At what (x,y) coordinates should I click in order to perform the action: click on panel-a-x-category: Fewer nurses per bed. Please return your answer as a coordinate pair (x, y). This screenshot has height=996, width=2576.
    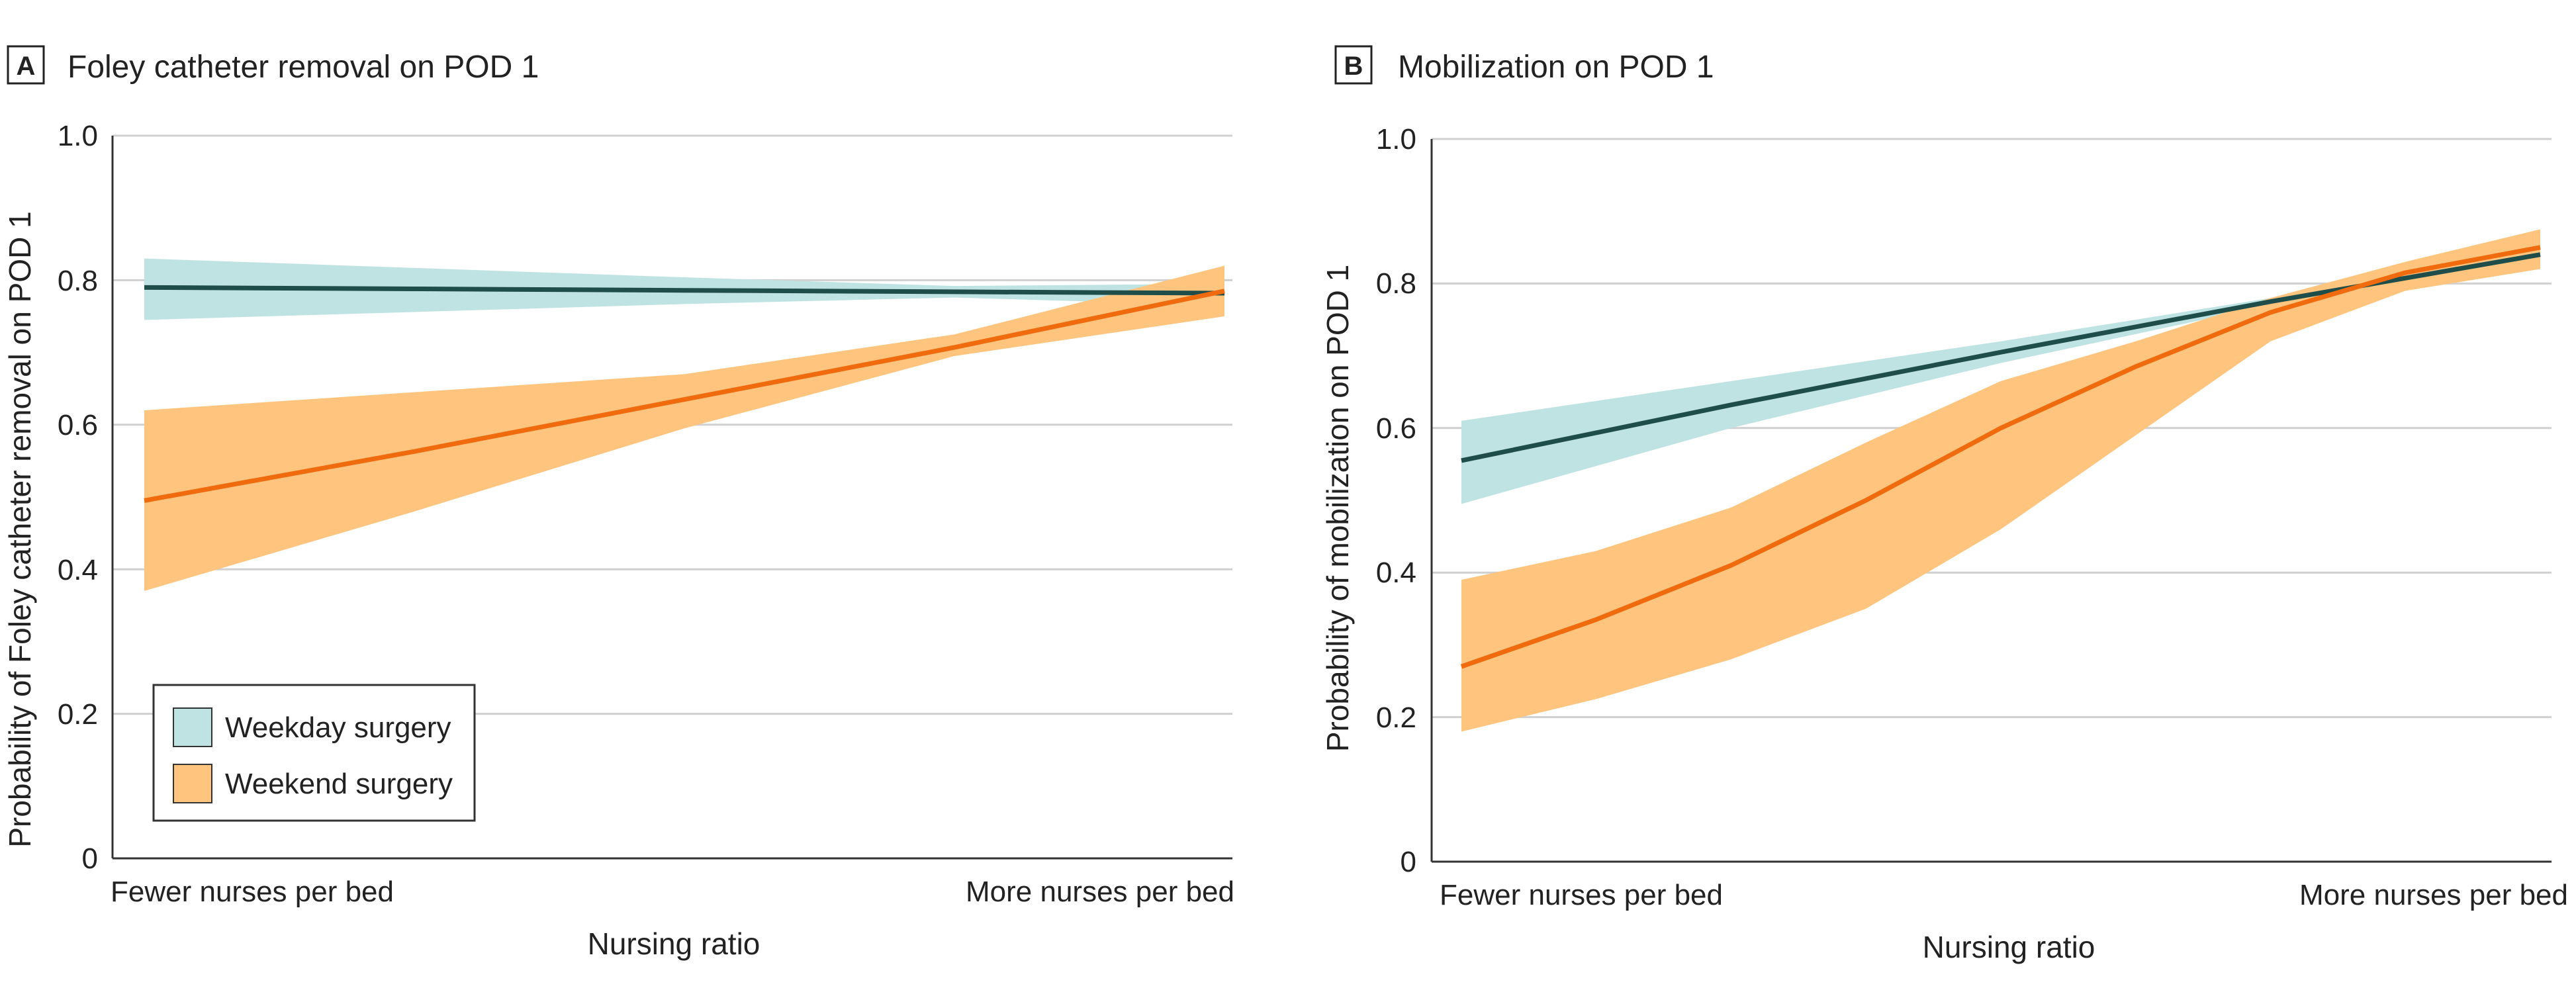
    Looking at the image, I should click on (252, 892).